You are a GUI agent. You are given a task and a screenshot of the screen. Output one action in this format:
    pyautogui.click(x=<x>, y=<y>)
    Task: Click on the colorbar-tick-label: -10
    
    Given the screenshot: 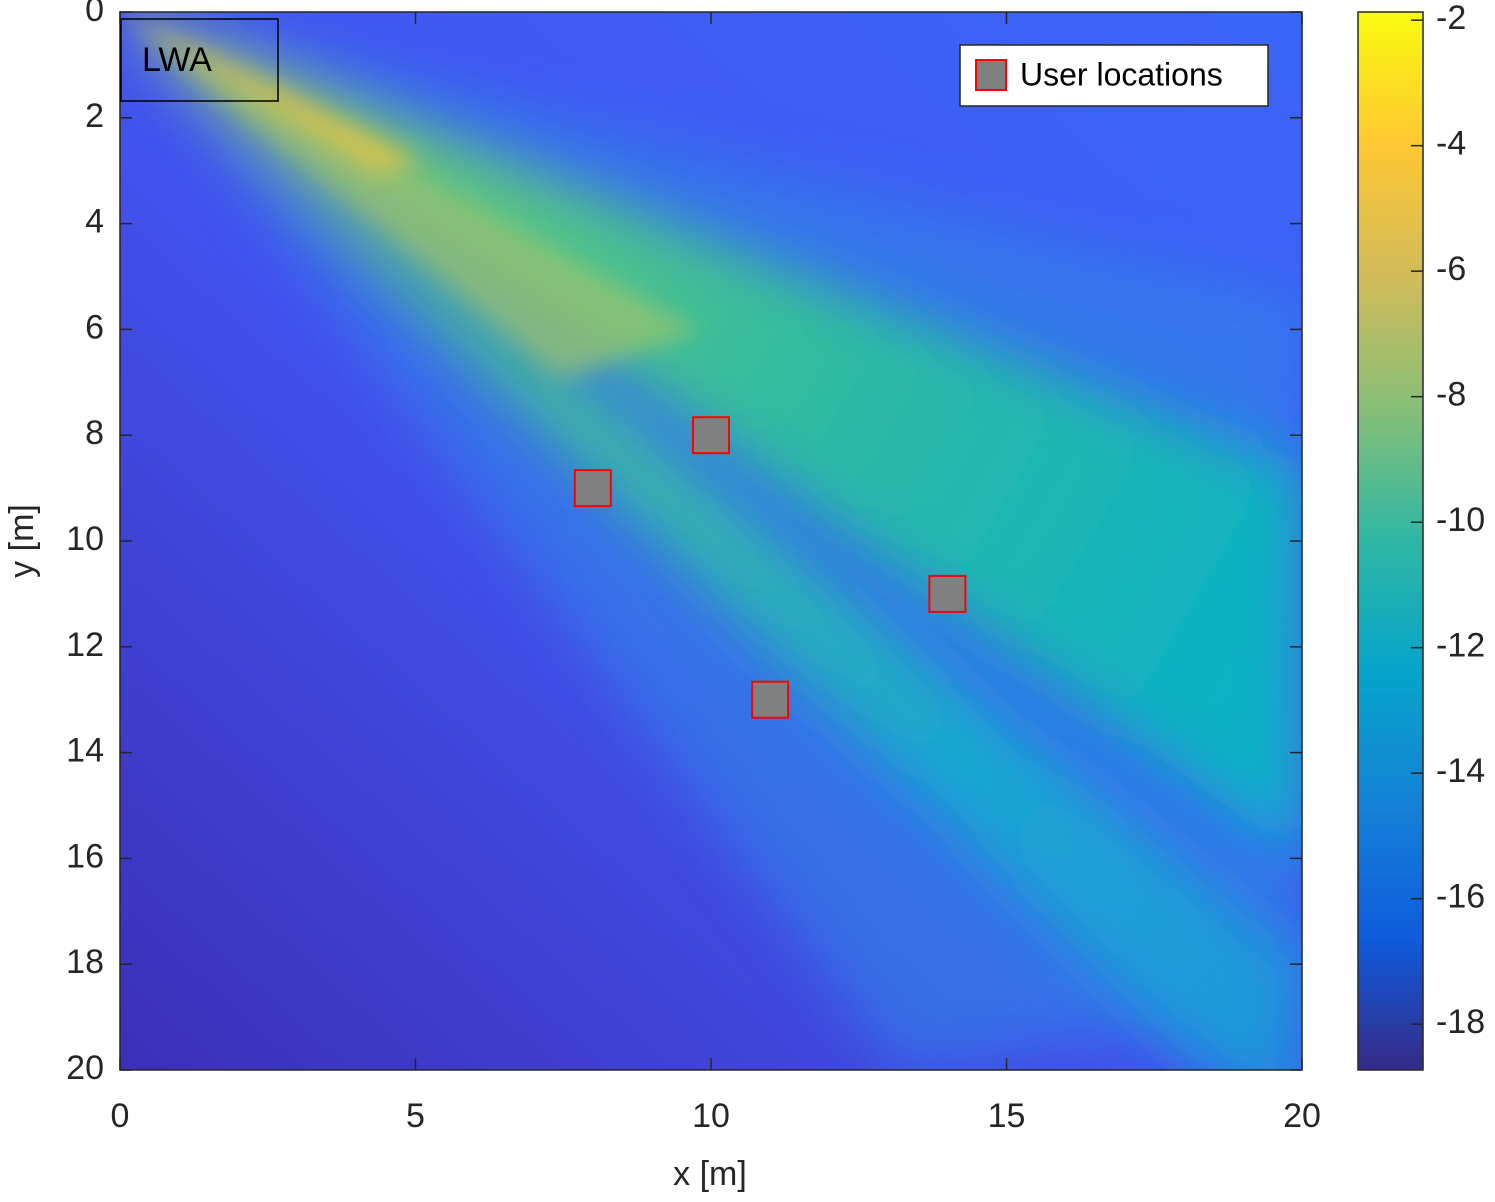 What is the action you would take?
    pyautogui.click(x=1460, y=520)
    